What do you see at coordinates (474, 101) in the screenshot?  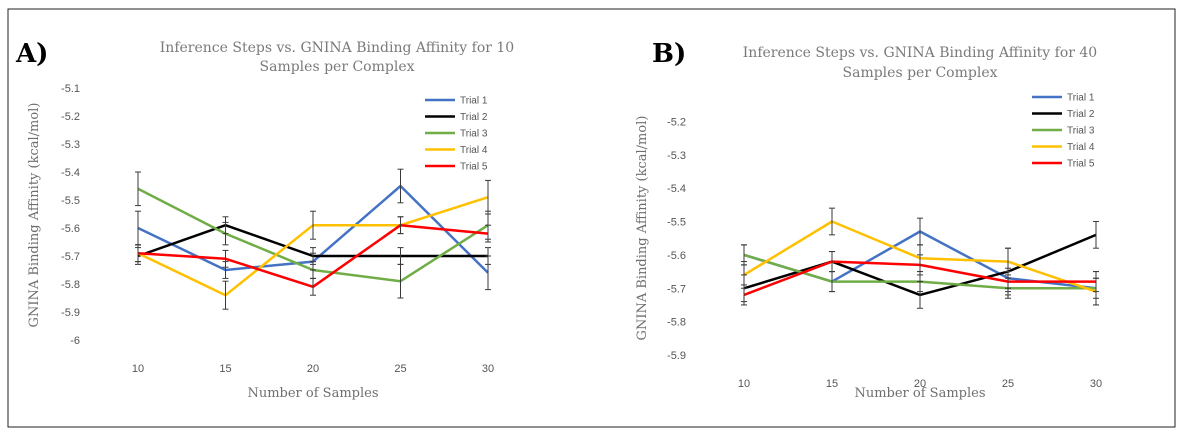 I see `panel-a-legend-label-trial-1: Trial 1` at bounding box center [474, 101].